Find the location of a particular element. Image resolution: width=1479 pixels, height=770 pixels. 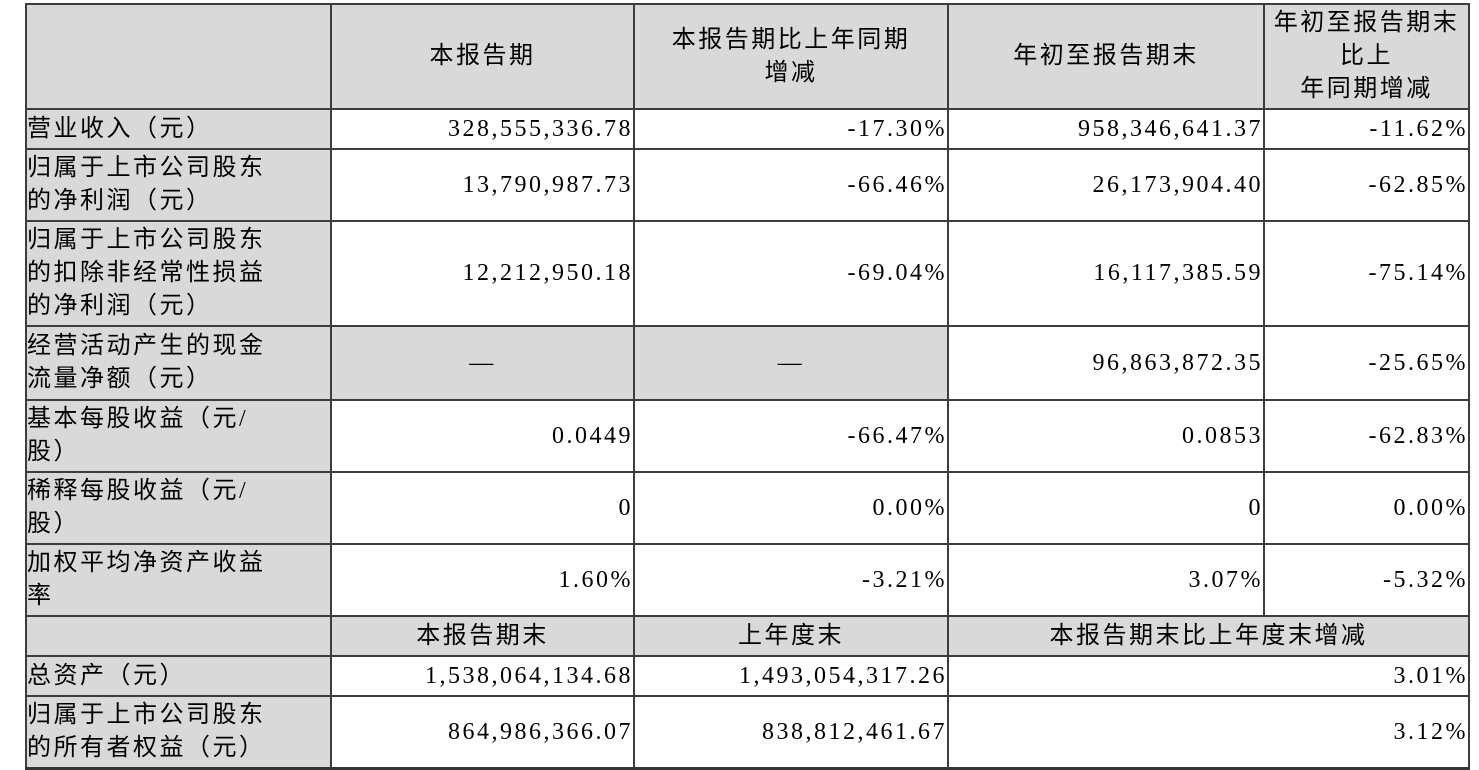

value-cell: 96,863,872.35 is located at coordinates (1106, 363).